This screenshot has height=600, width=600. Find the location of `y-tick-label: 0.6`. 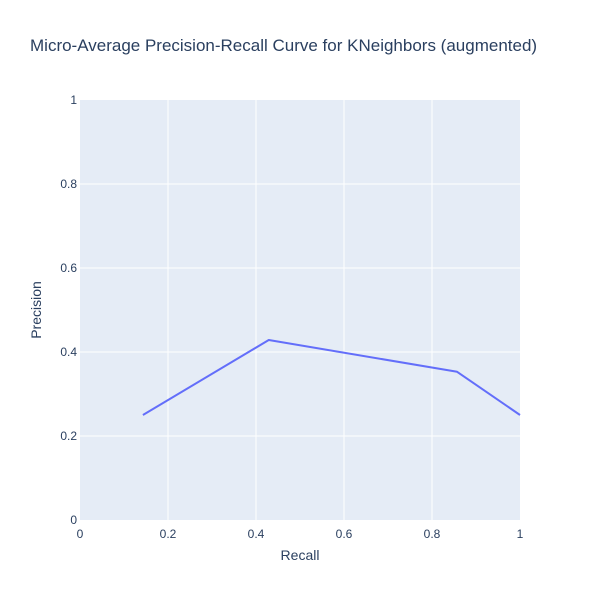

y-tick-label: 0.6 is located at coordinates (68, 268).